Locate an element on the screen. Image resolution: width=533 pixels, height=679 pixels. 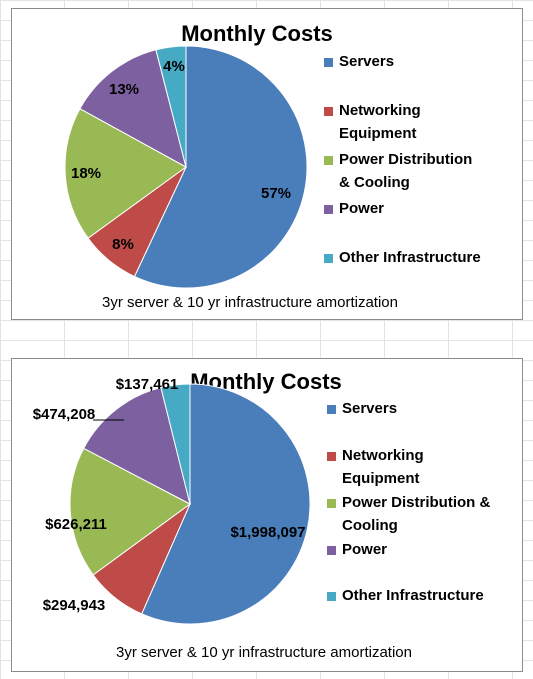
slice-label-power-distribution-cooling: 18% is located at coordinates (86, 173).